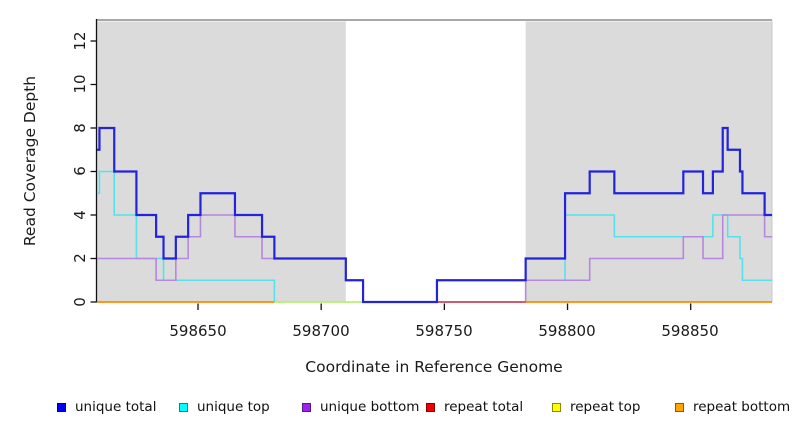  What do you see at coordinates (80, 215) in the screenshot?
I see `y-tick-label: 4` at bounding box center [80, 215].